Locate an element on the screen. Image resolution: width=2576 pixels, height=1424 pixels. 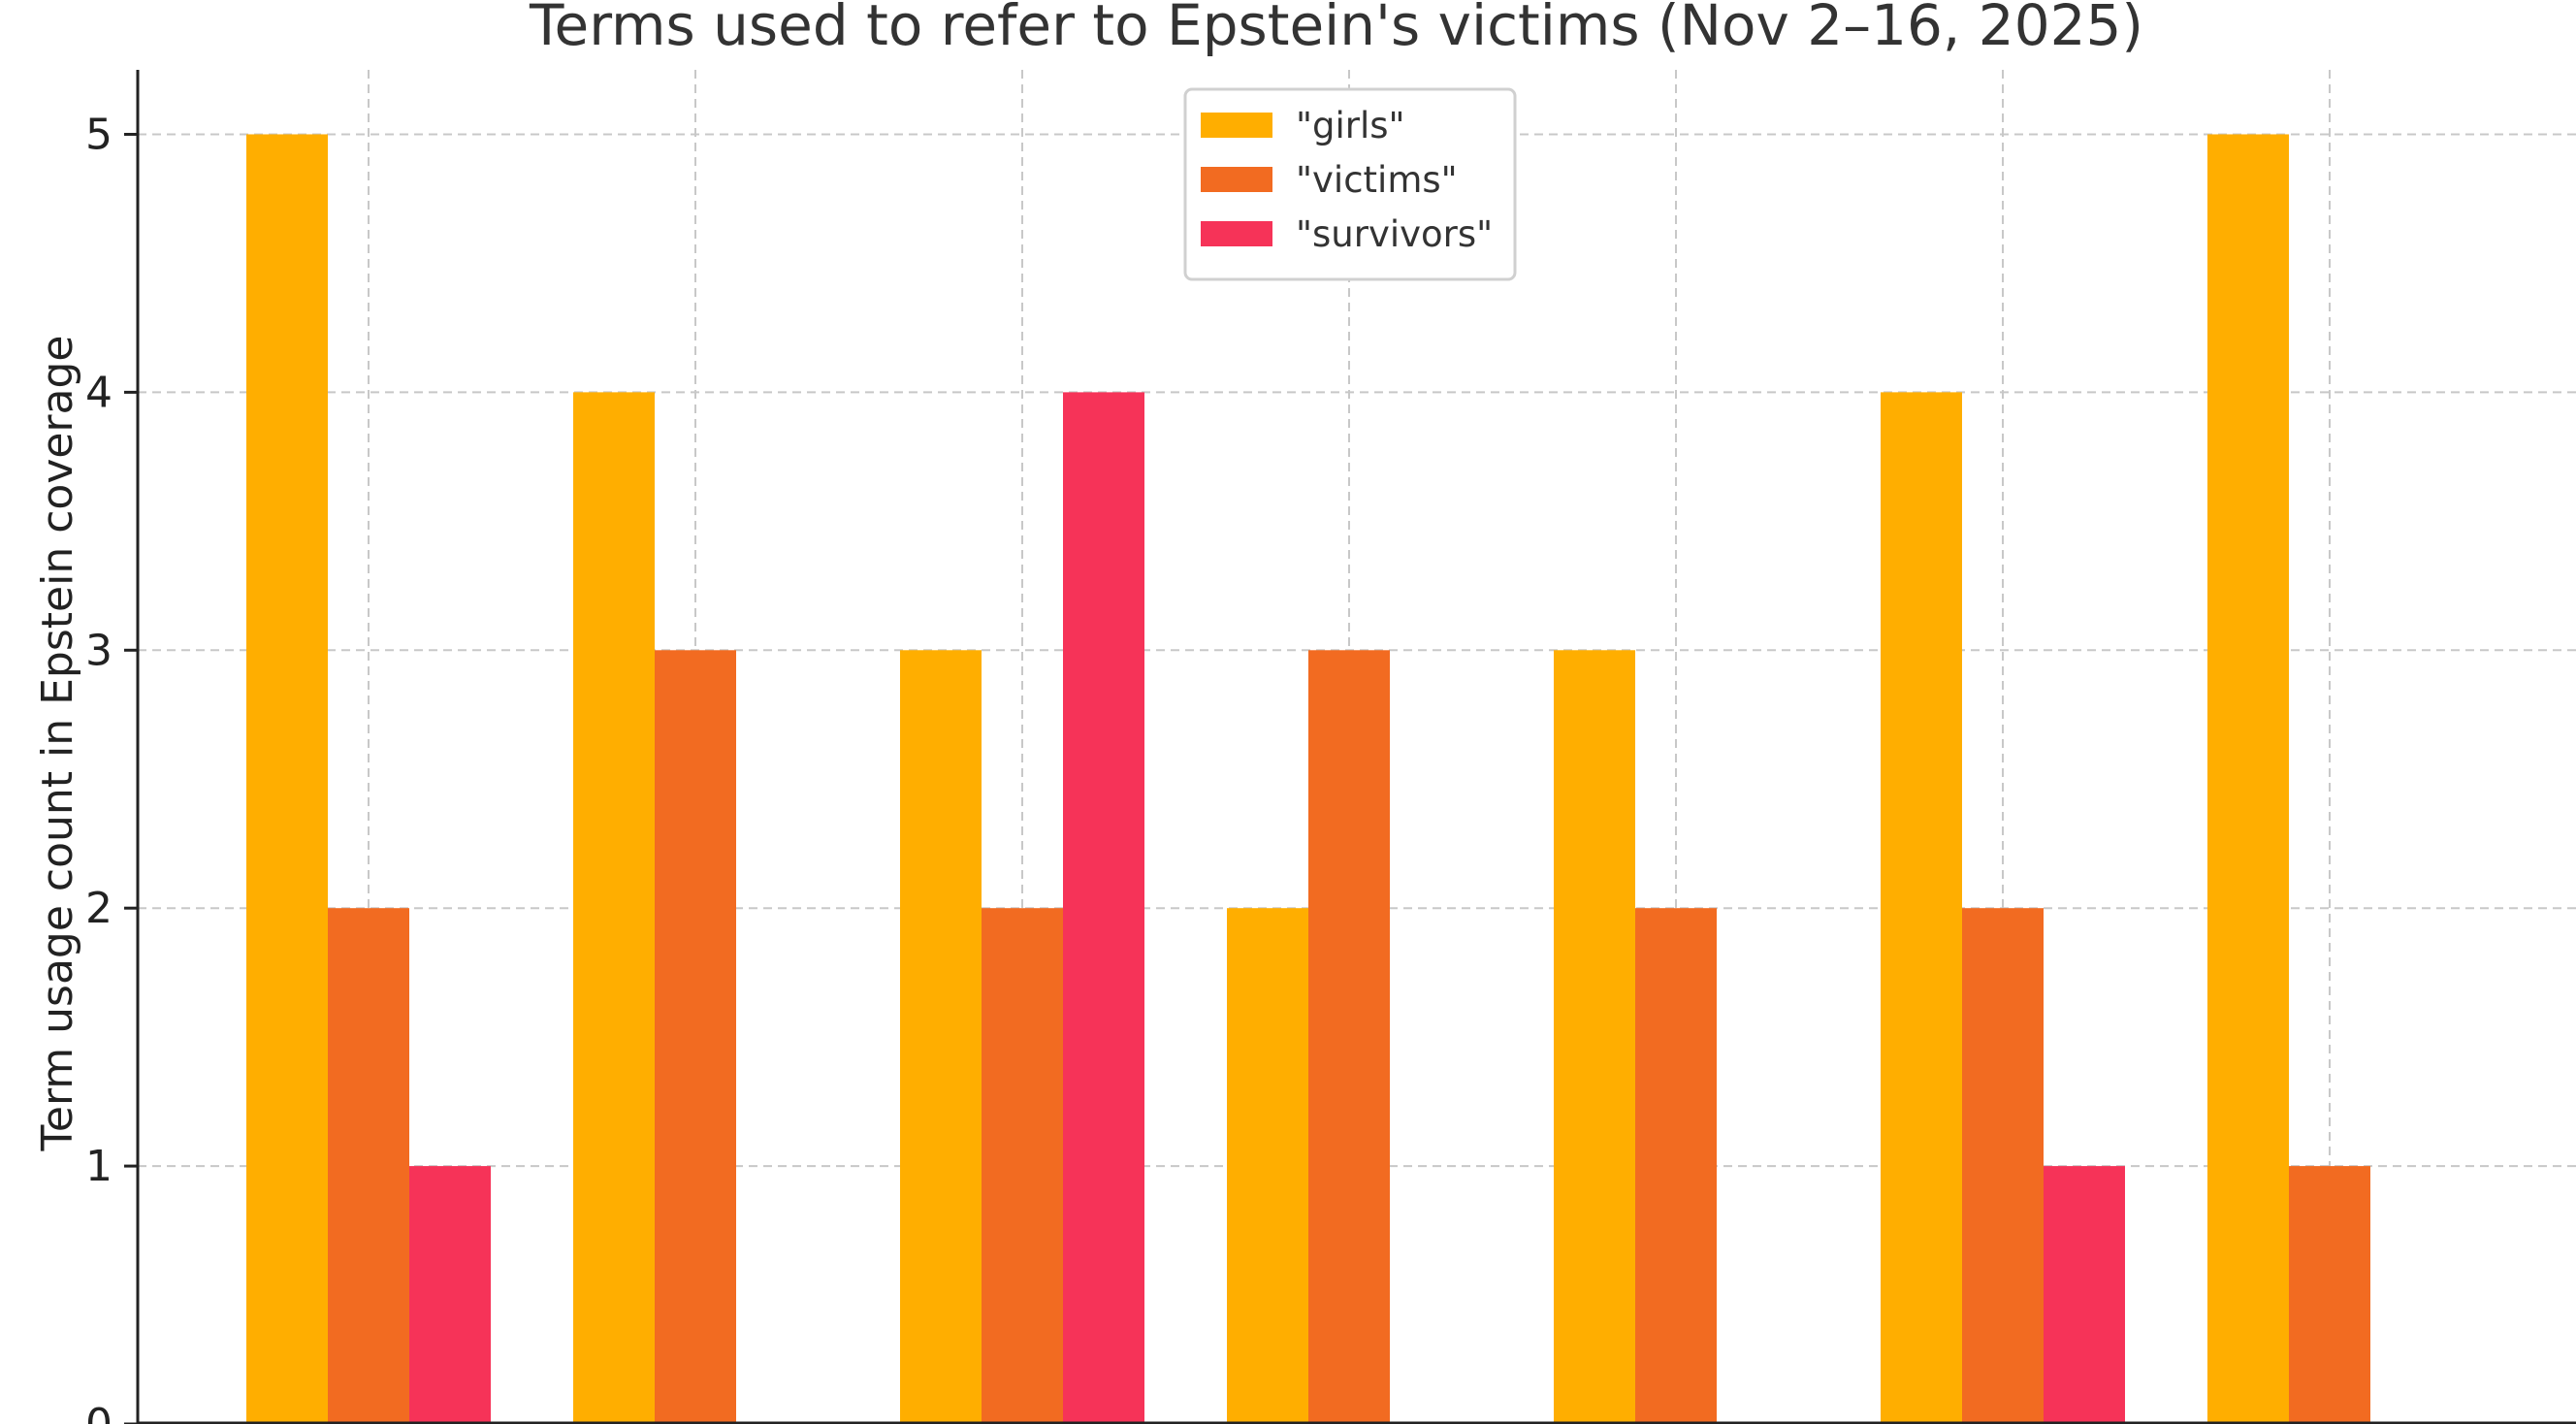
y-tick-label-0: 0 is located at coordinates (99, 1412).